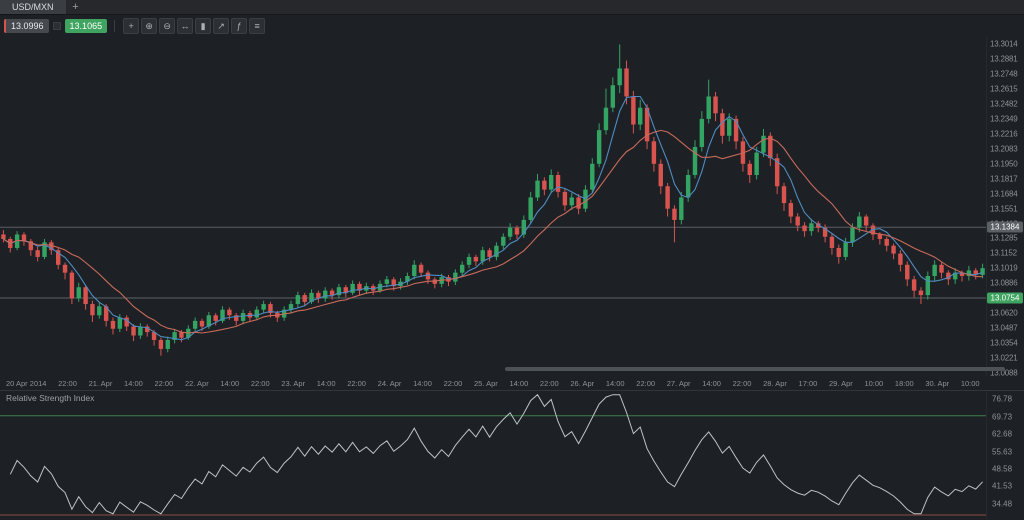  I want to click on sell-price-button: 13.0996, so click(26, 26).